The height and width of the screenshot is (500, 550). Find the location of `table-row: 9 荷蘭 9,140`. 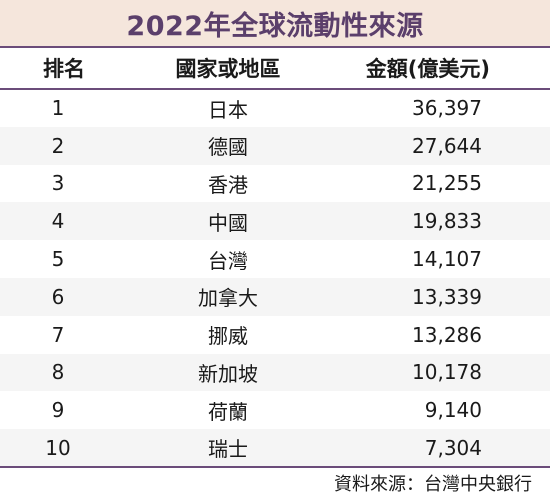

table-row: 9 荷蘭 9,140 is located at coordinates (275, 410).